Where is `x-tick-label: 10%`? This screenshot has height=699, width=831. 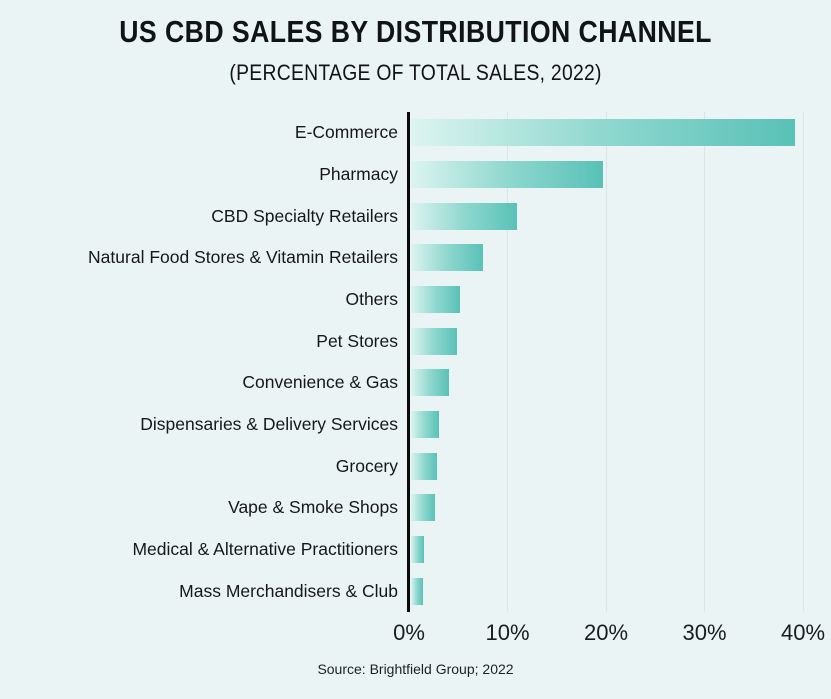 x-tick-label: 10% is located at coordinates (507, 632).